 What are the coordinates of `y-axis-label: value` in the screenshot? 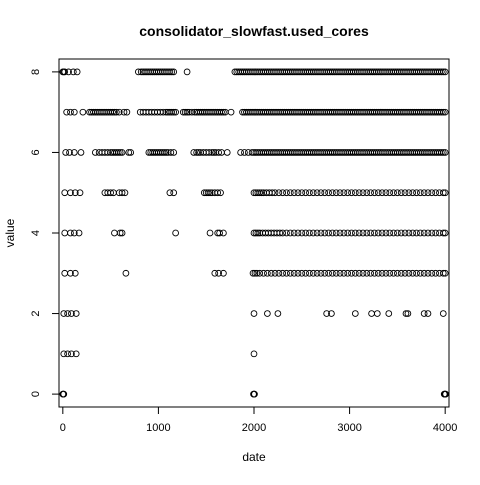 It's located at (10, 232).